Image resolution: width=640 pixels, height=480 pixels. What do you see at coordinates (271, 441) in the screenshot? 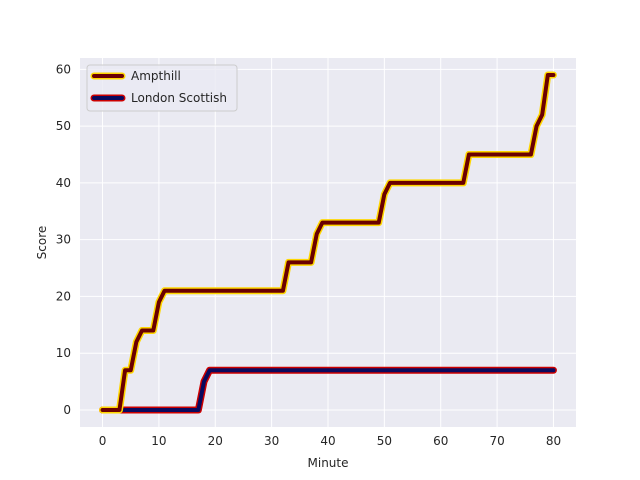
I see `x-tick-label: 30` at bounding box center [271, 441].